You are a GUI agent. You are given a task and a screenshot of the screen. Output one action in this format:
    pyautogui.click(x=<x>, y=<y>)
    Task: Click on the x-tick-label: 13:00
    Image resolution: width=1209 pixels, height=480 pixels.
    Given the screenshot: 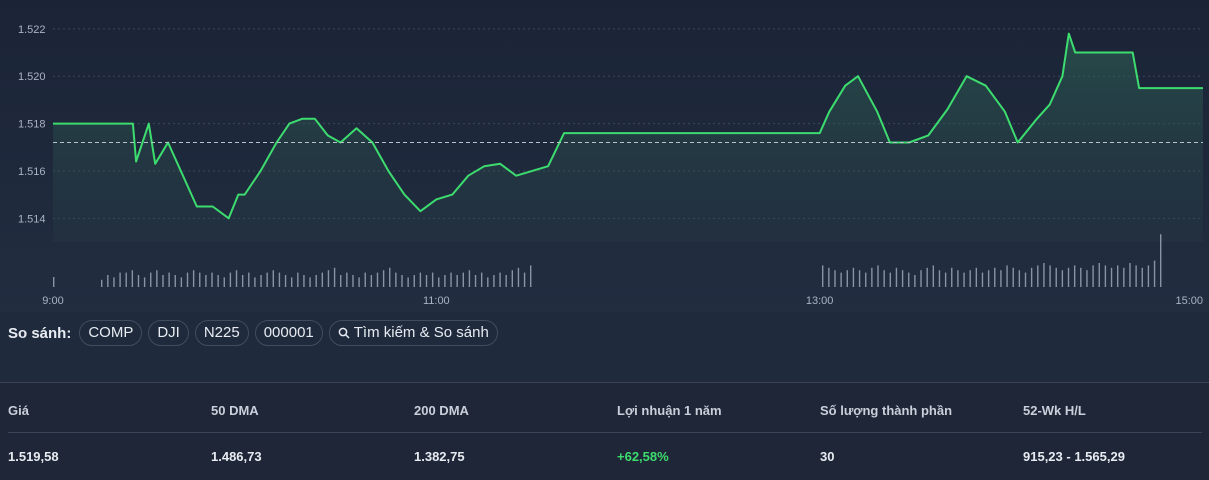 What is the action you would take?
    pyautogui.click(x=820, y=301)
    